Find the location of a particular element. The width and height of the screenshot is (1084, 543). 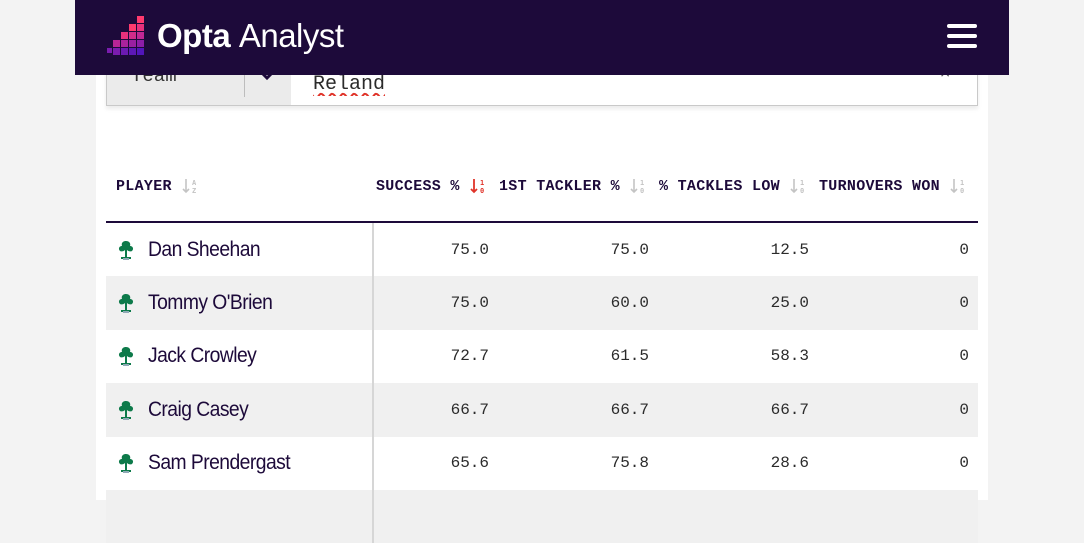

player-cell: Jack Crowley is located at coordinates (240, 356).